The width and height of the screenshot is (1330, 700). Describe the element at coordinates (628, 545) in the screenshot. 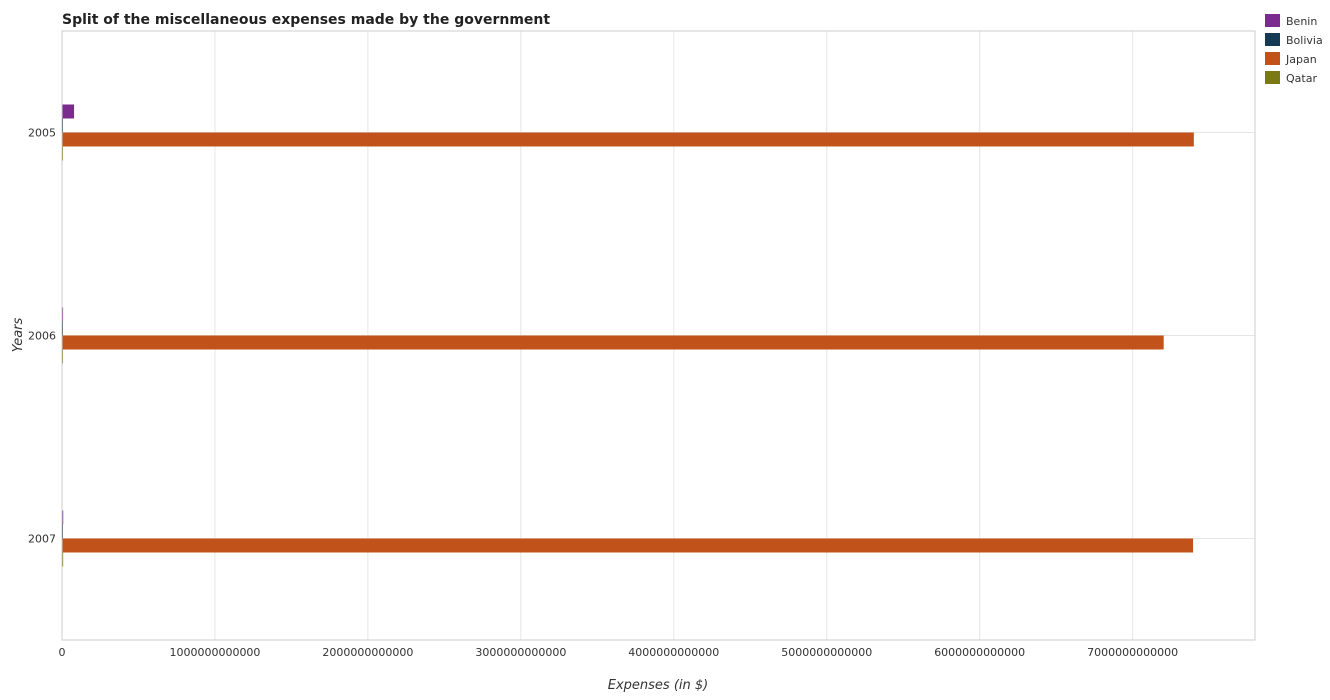

I see `bar-japan-2007` at that location.